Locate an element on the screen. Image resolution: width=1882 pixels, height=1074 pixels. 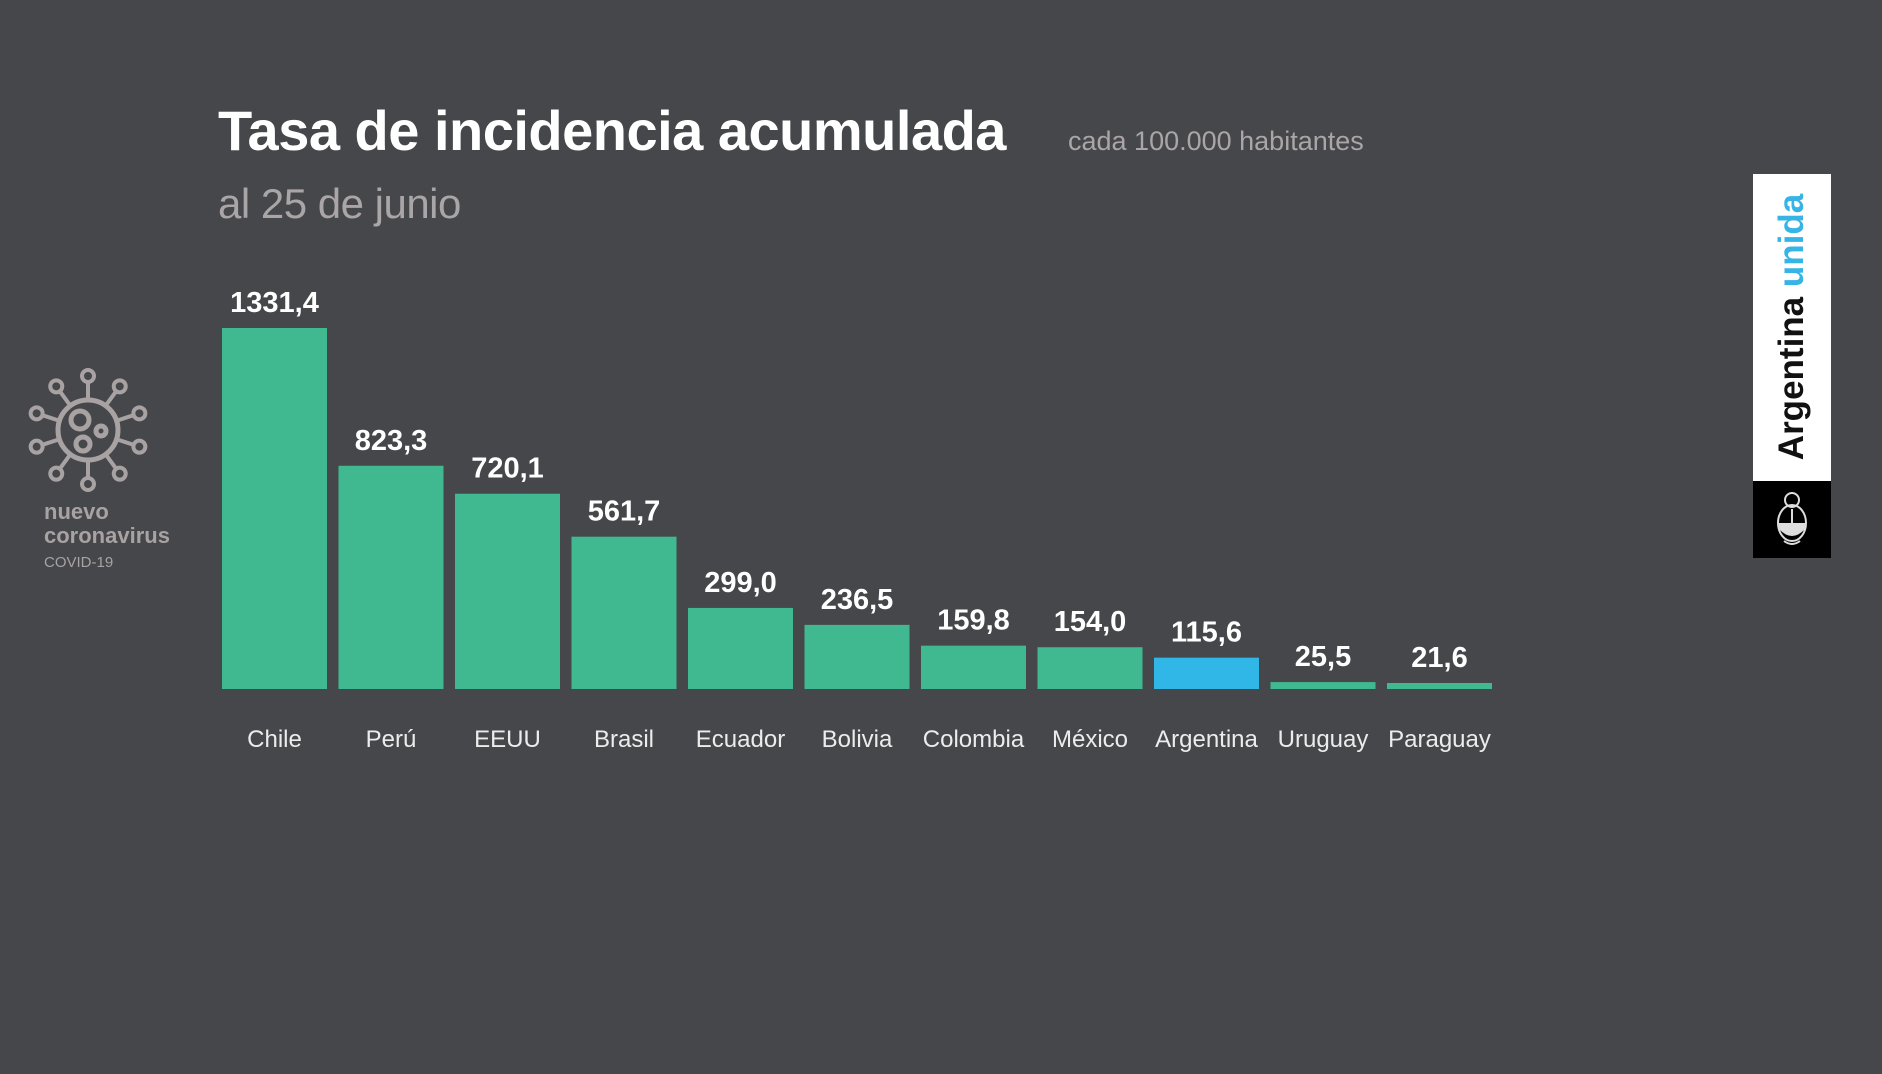
bar-paraguay is located at coordinates (1439, 686).